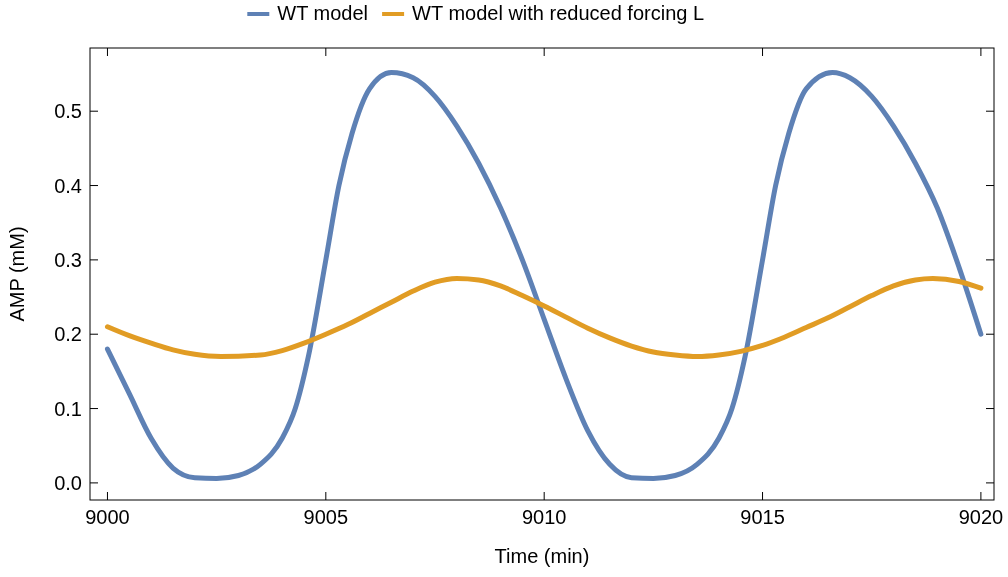 The height and width of the screenshot is (577, 1008). Describe the element at coordinates (762, 517) in the screenshot. I see `x-tick-label: 9015` at that location.